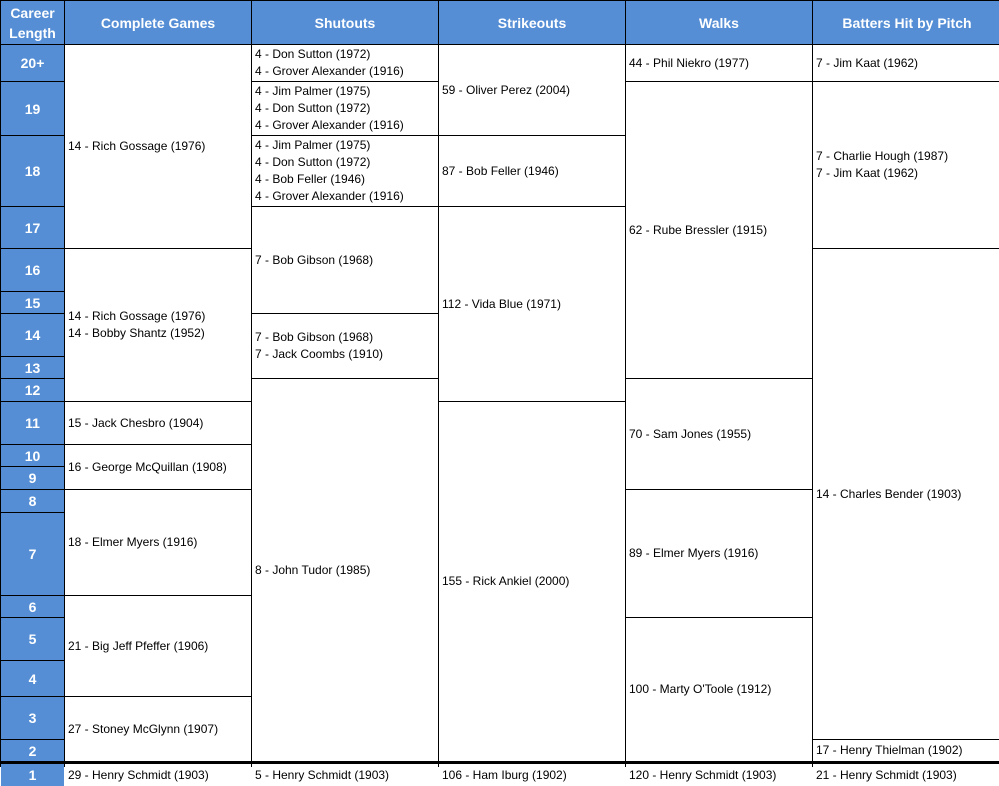  What do you see at coordinates (147, 466) in the screenshot?
I see `record-entry: 16 - George McQuillan (1908)` at bounding box center [147, 466].